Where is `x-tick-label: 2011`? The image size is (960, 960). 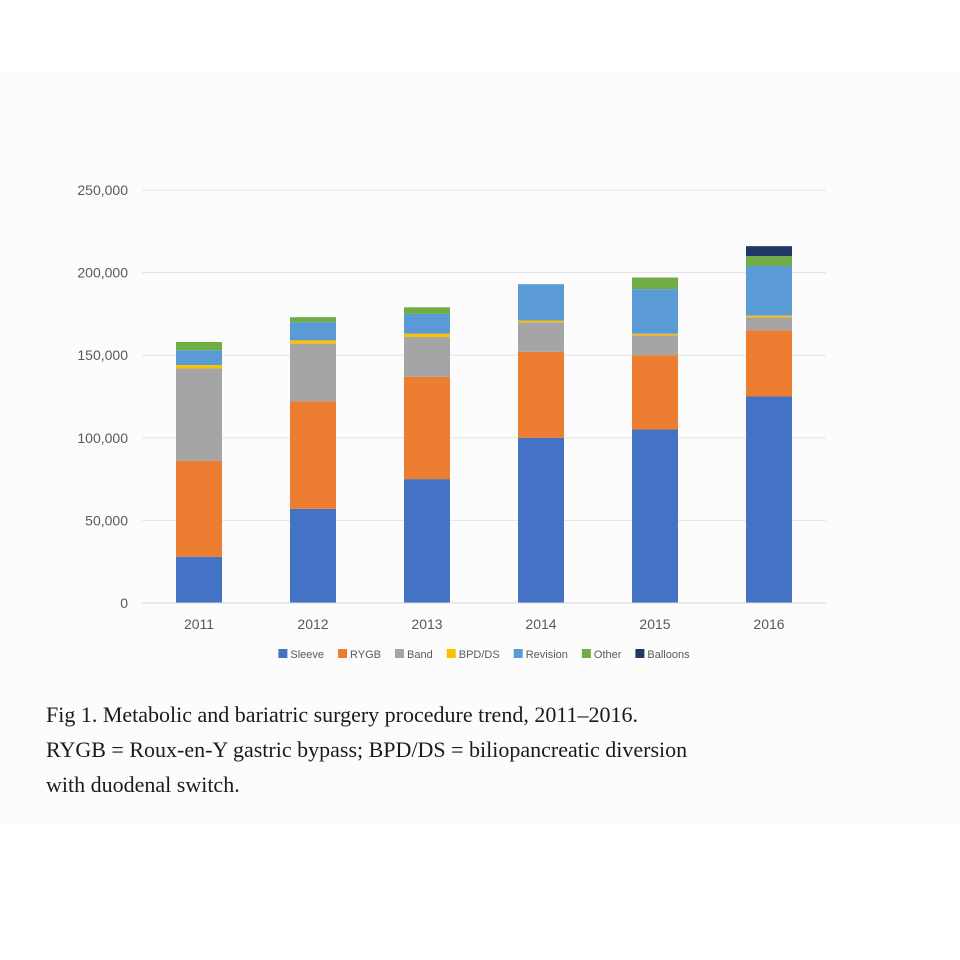 x-tick-label: 2011 is located at coordinates (199, 624).